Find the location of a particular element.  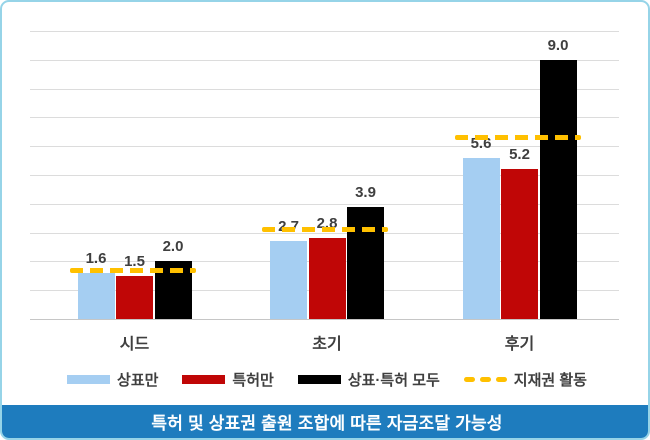

legend-item-both: 상표·특허 모두 is located at coordinates (368, 379).